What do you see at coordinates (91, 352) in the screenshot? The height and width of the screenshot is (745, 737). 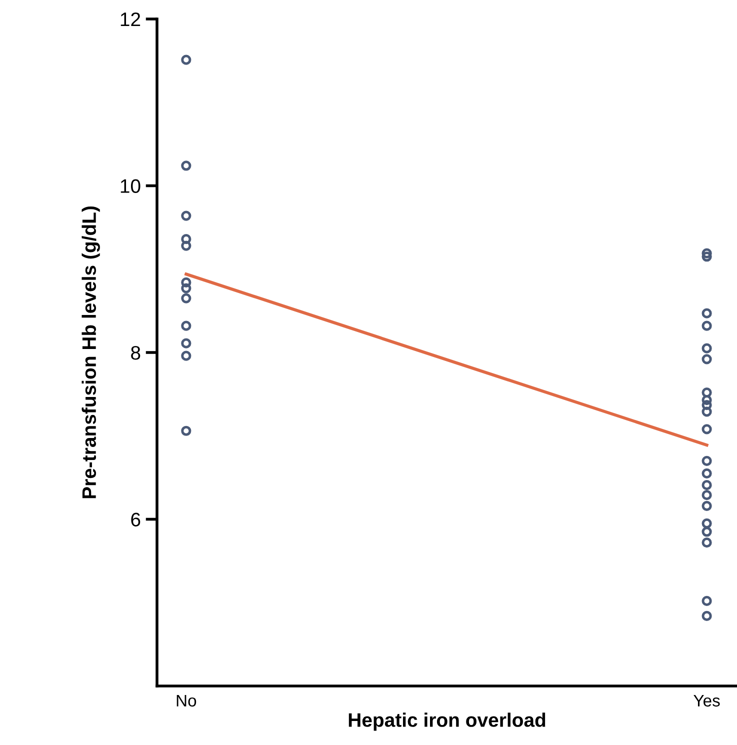 I see `y-axis-title: Pre-transfusion Hb levels (g/dL)` at bounding box center [91, 352].